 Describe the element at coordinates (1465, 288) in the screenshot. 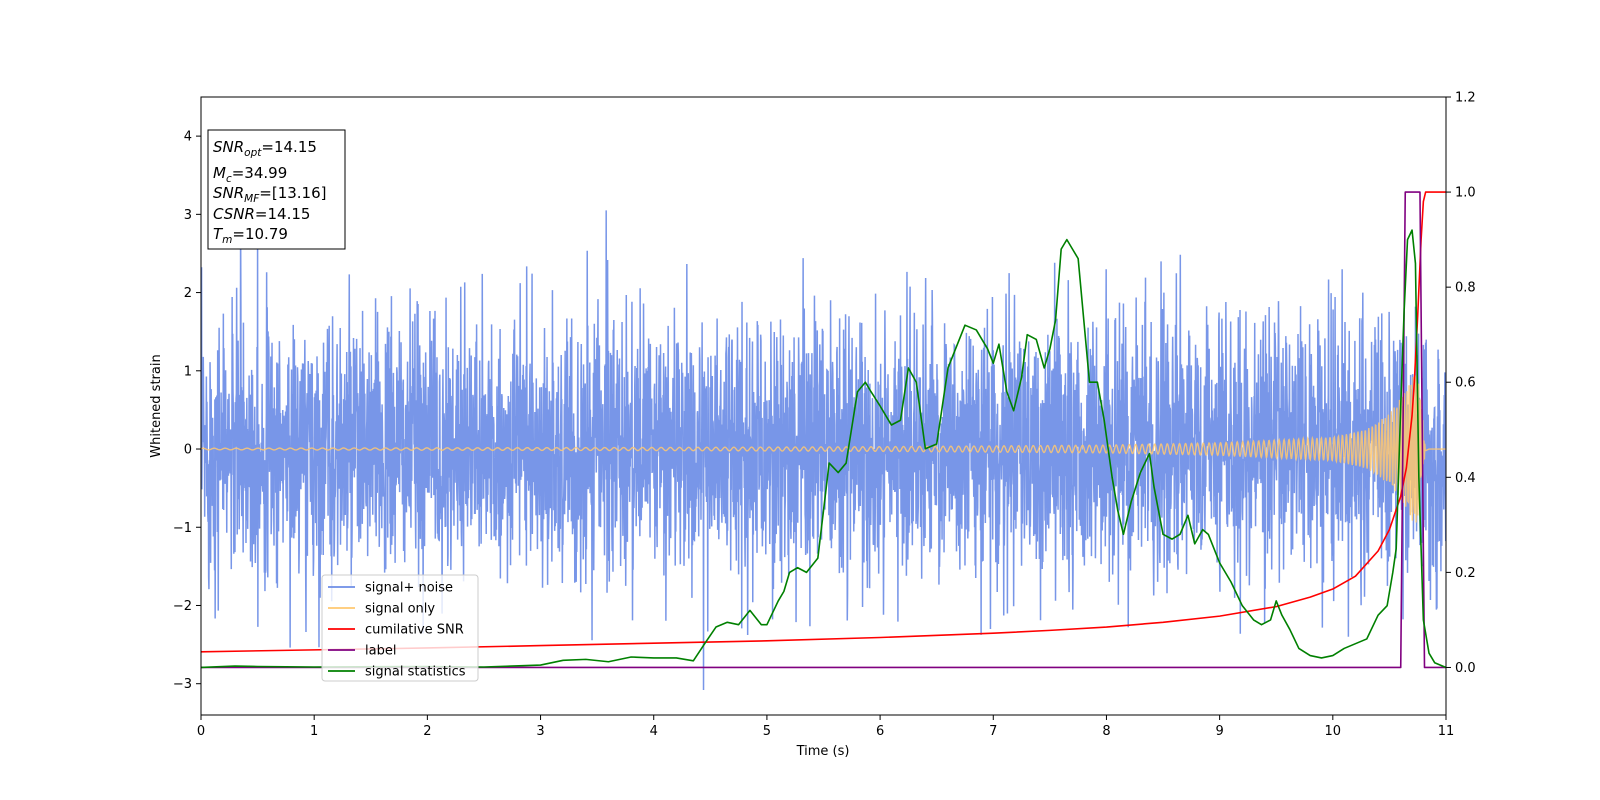

I see `y-right-tick-label: 0.8` at that location.